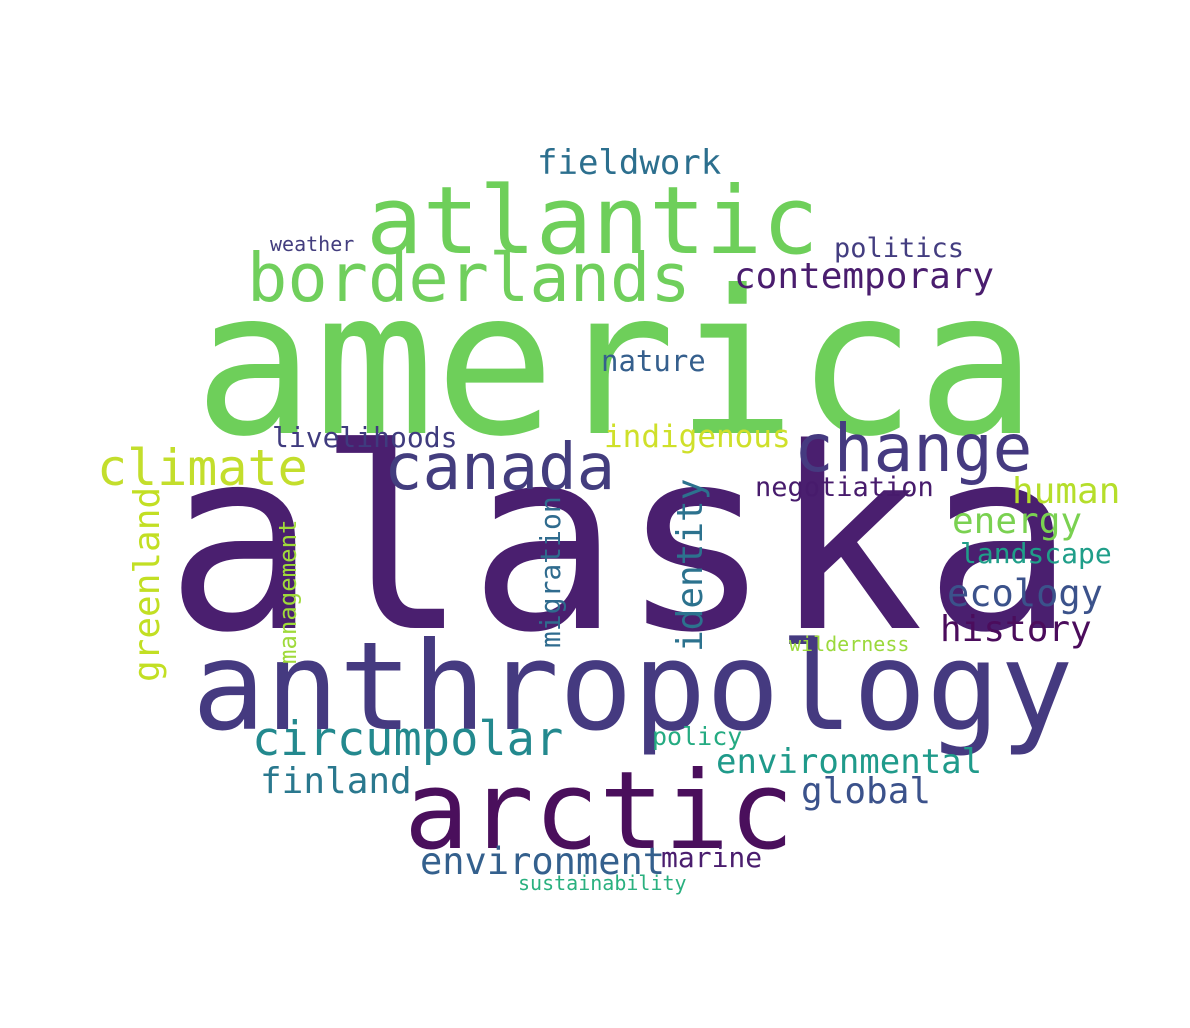 This screenshot has height=1028, width=1190. Describe the element at coordinates (866, 791) in the screenshot. I see `word-global: global` at that location.